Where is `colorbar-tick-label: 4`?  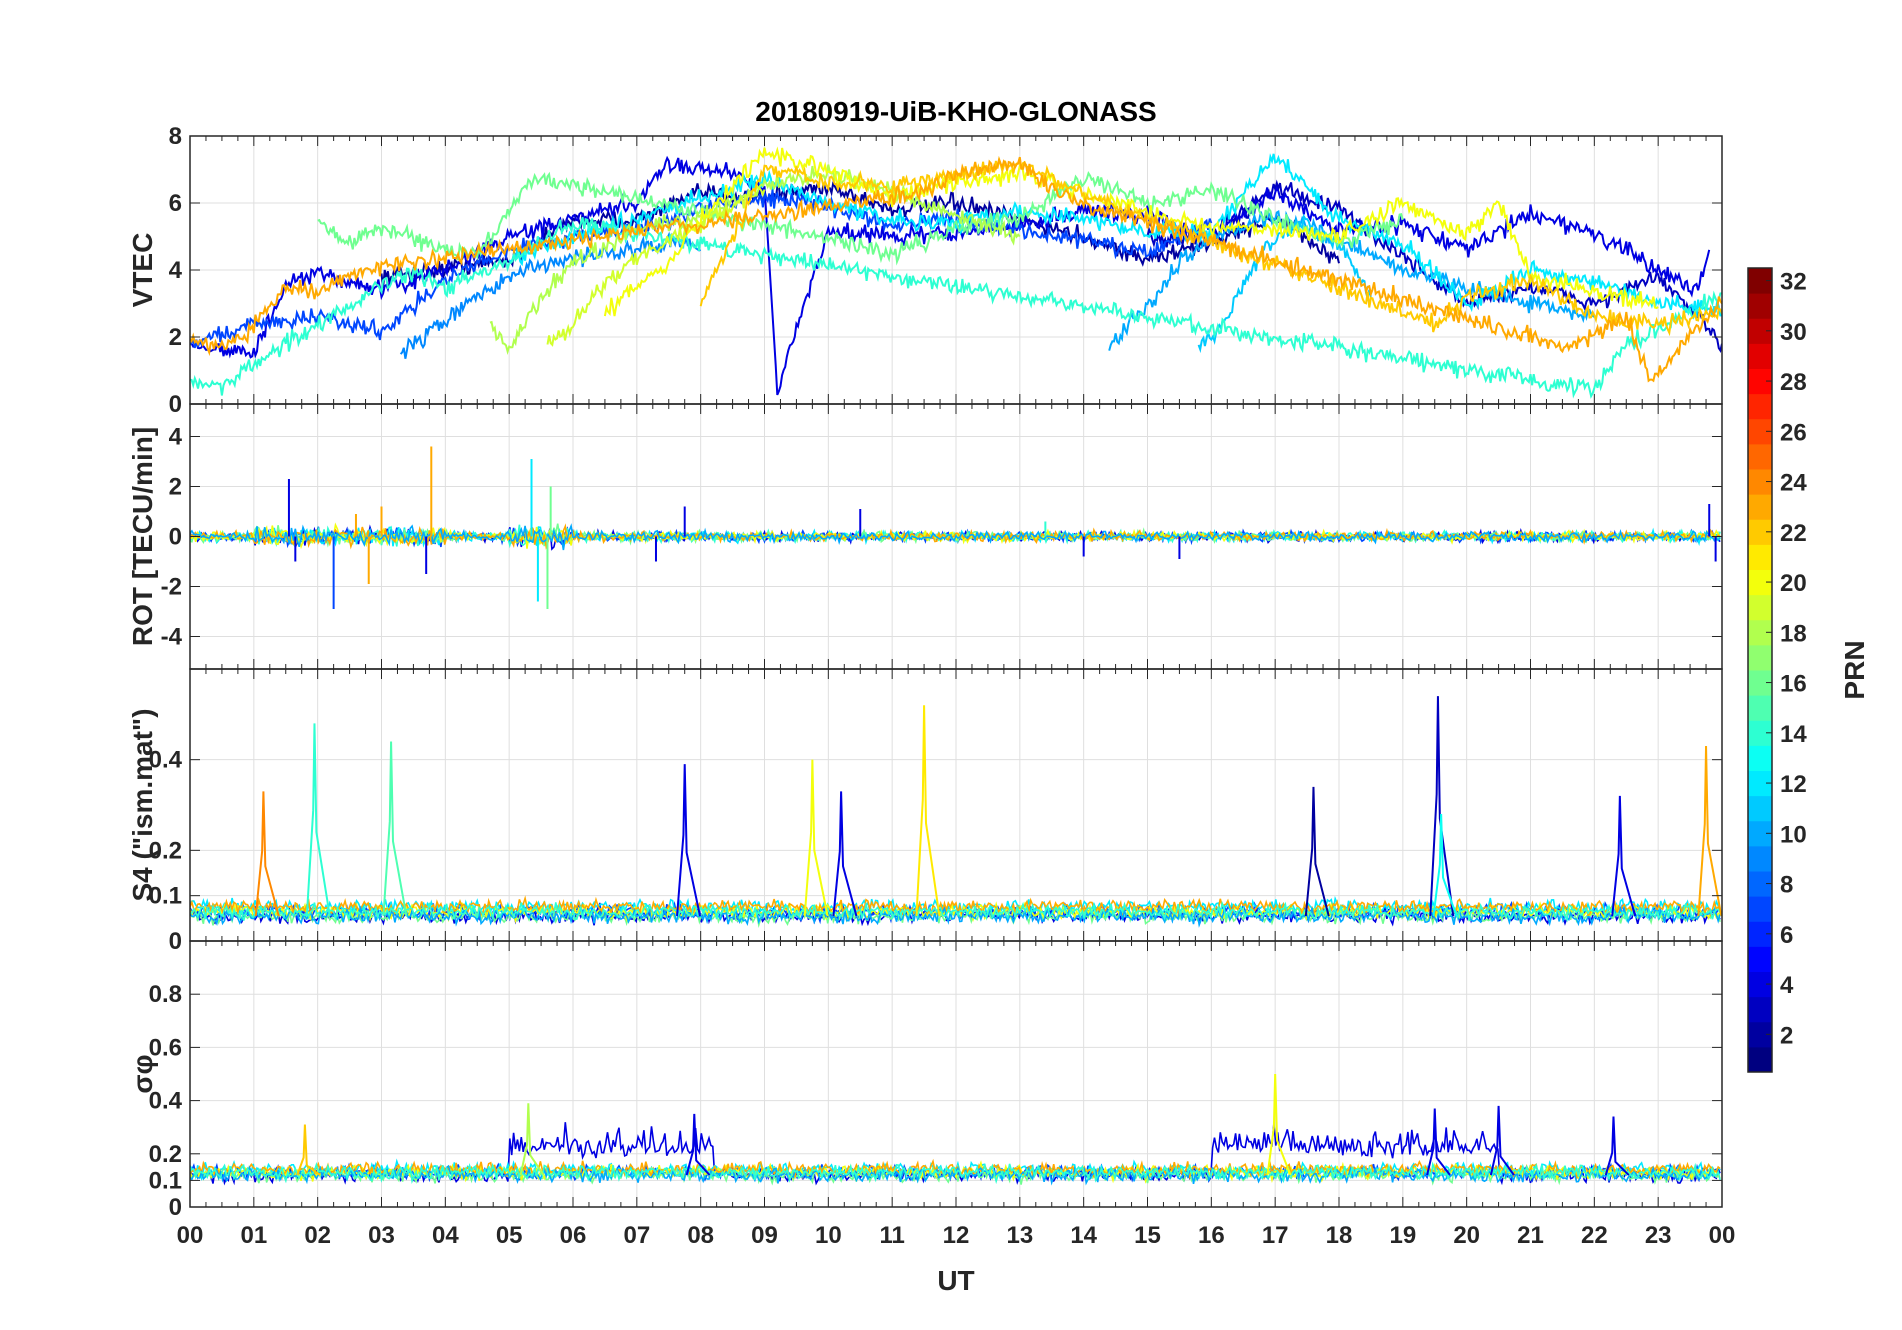 colorbar-tick-label: 4 is located at coordinates (1787, 985).